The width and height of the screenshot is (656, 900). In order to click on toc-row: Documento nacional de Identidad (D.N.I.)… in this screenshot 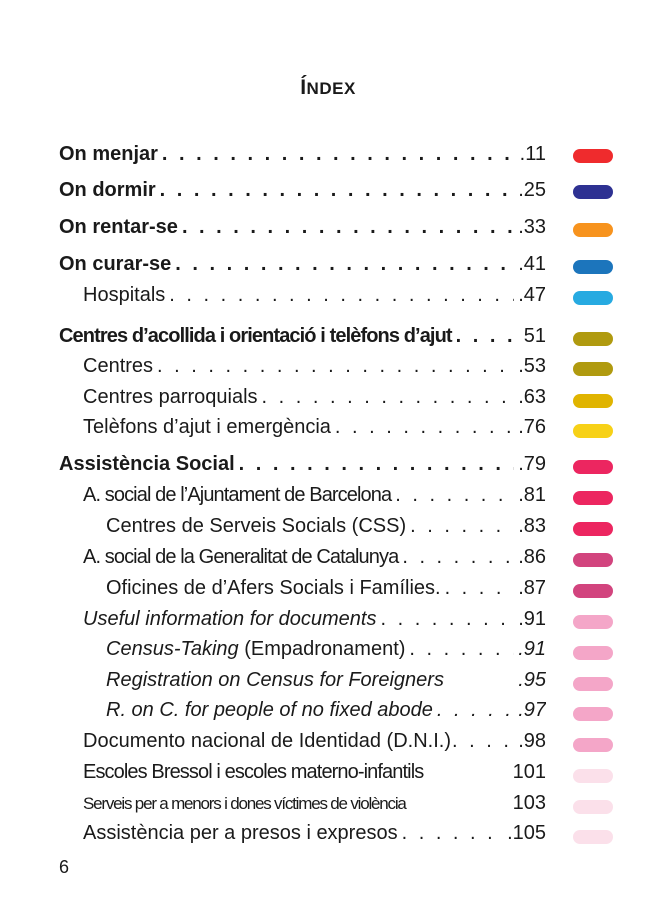, I will do `click(328, 743)`.